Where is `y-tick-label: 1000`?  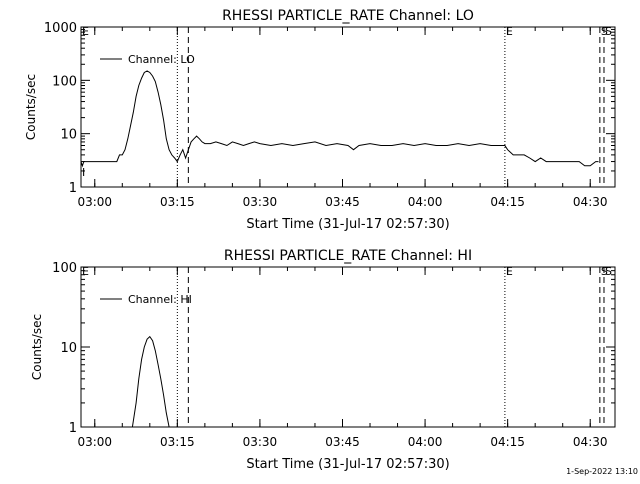 y-tick-label: 1000 is located at coordinates (60, 28).